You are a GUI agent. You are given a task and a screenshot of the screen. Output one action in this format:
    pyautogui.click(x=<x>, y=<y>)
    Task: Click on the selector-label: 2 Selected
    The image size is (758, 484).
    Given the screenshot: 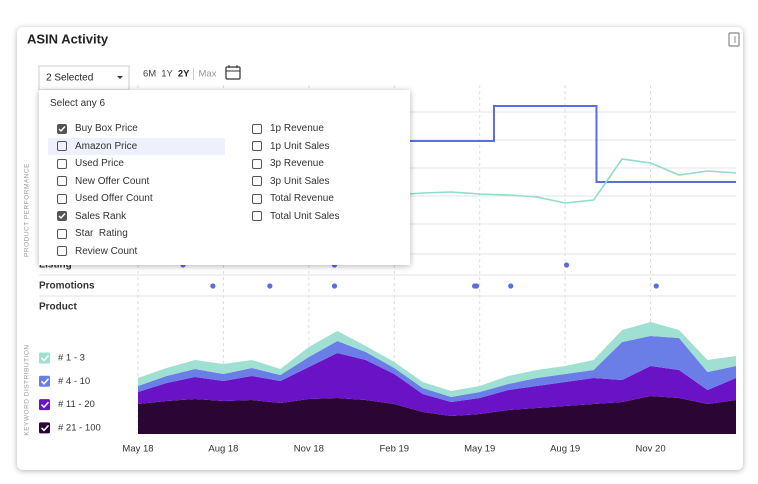 What is the action you would take?
    pyautogui.click(x=69, y=78)
    